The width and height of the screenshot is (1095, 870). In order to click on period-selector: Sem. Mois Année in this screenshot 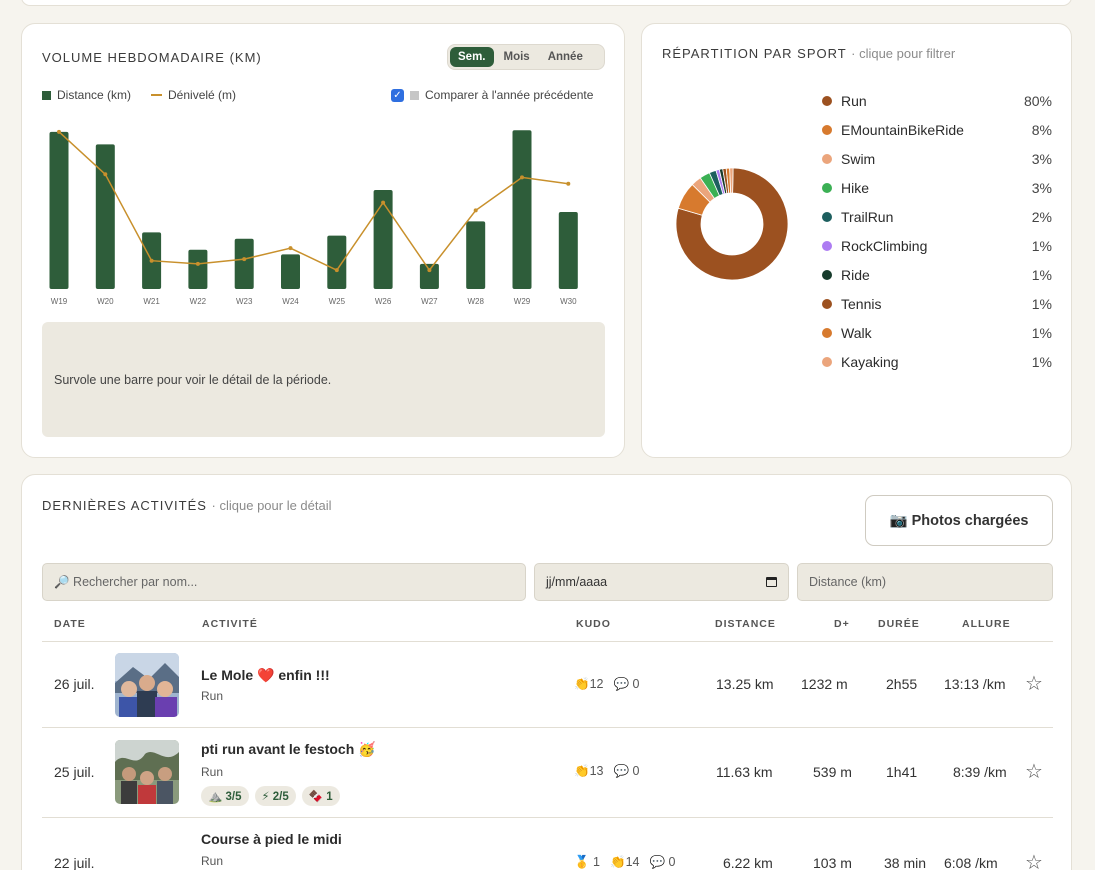, I will do `click(526, 57)`.